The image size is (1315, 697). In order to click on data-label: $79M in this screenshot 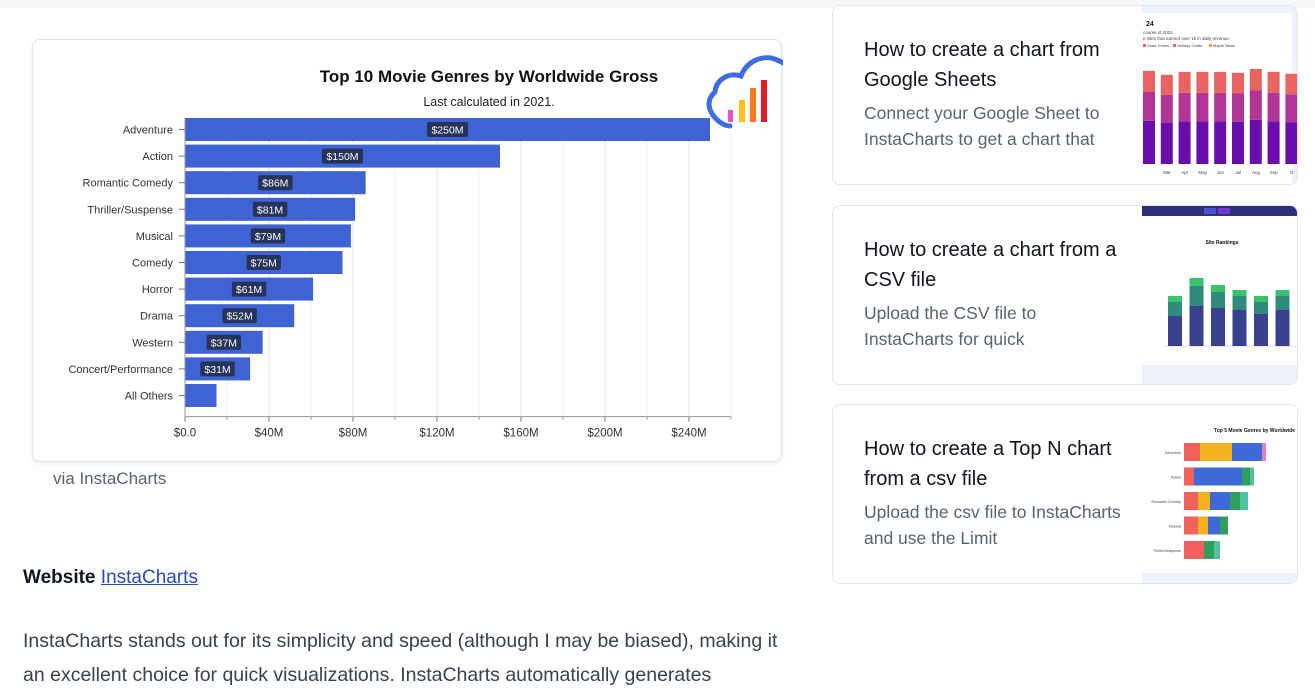, I will do `click(268, 237)`.